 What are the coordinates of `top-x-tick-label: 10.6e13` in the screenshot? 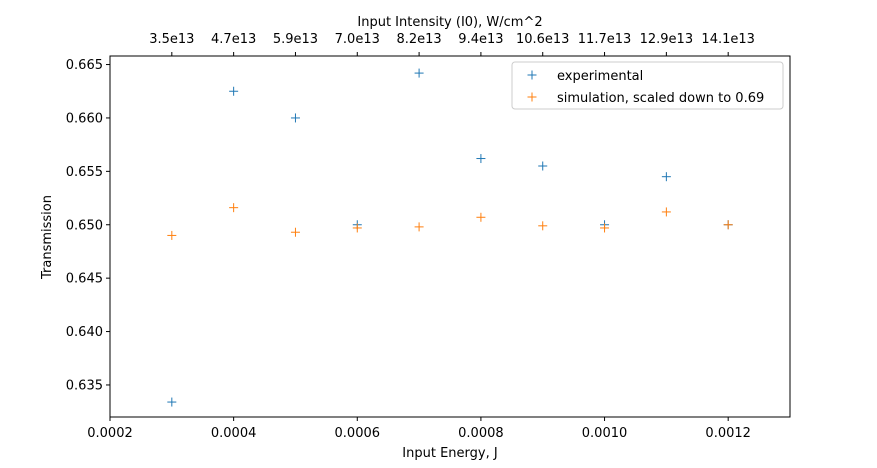 It's located at (543, 39).